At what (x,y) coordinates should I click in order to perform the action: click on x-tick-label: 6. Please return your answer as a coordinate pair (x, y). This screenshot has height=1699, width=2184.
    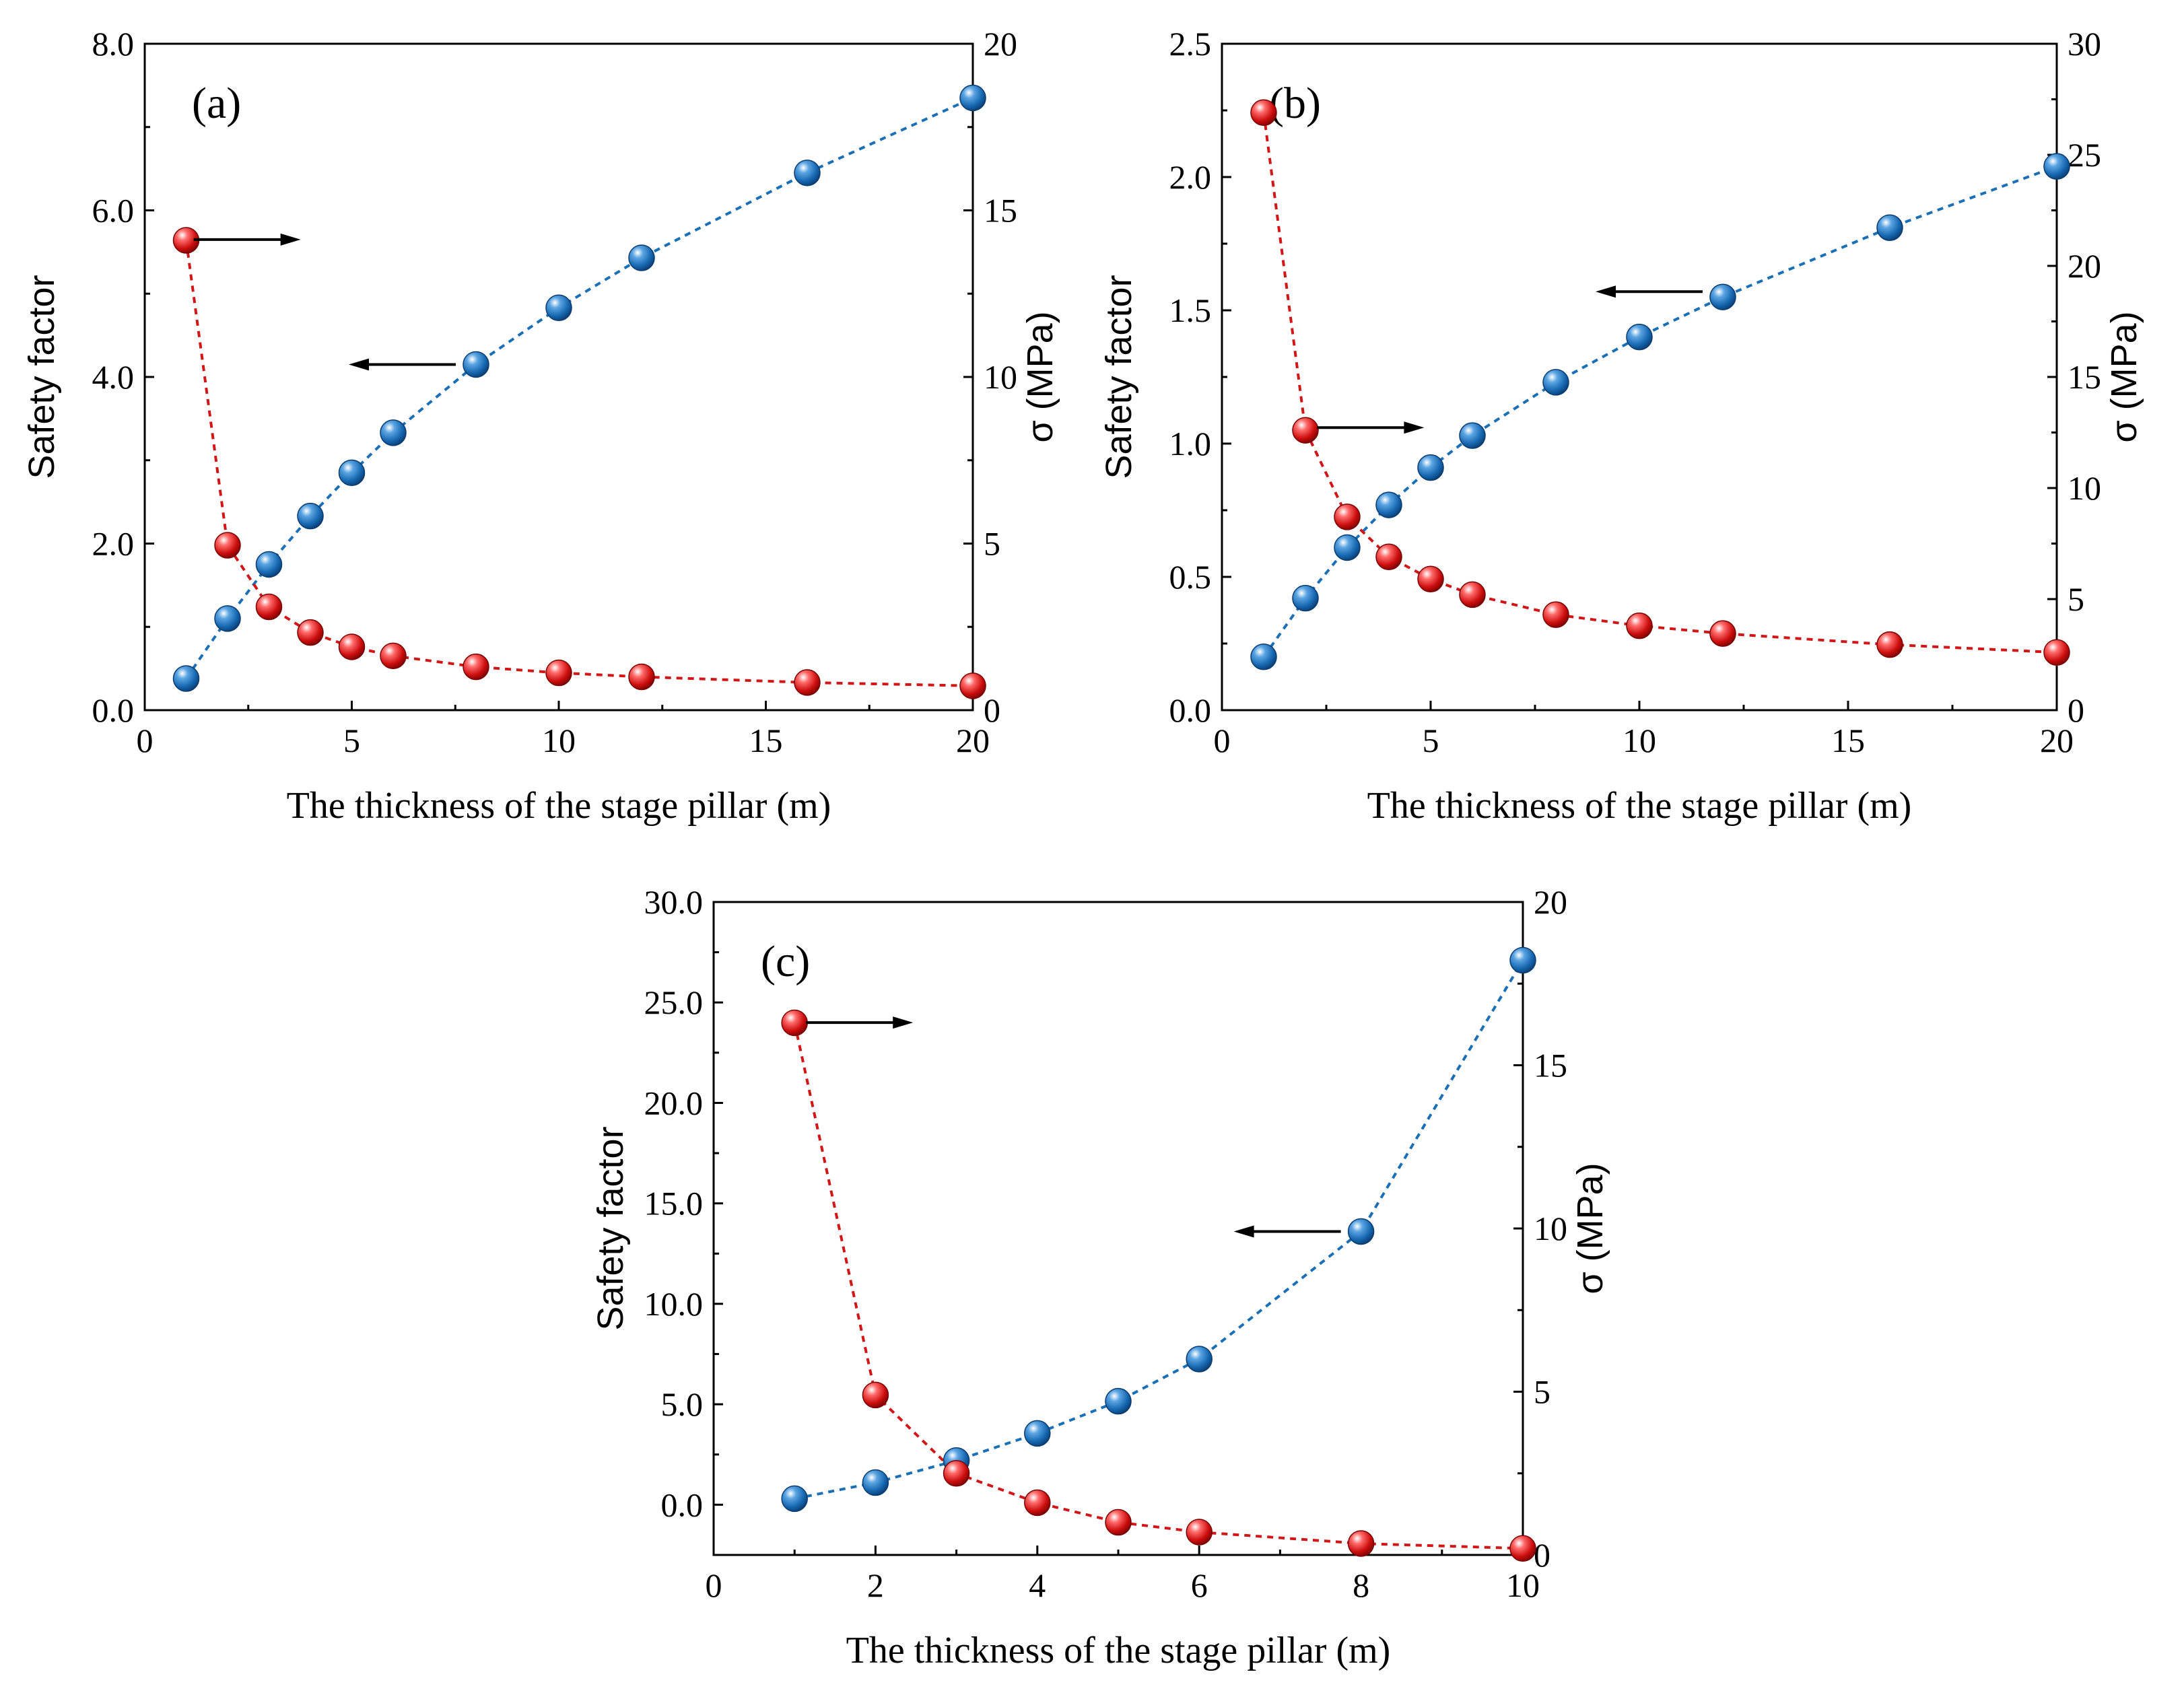
    Looking at the image, I should click on (1199, 1585).